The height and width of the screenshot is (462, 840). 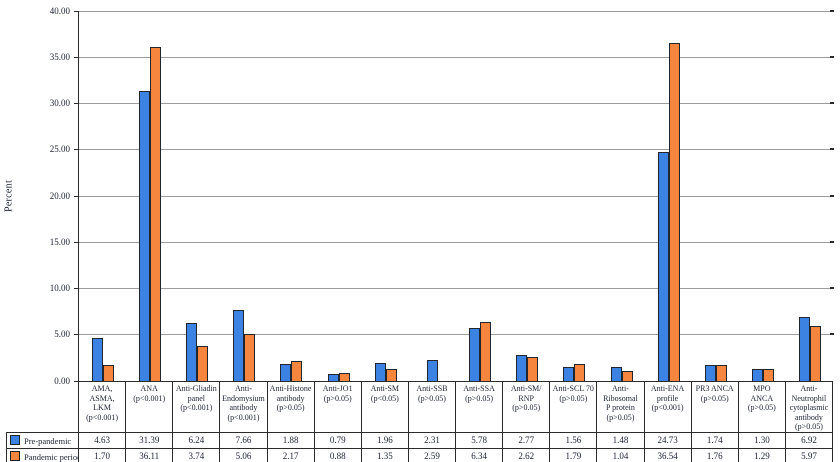 What do you see at coordinates (432, 407) in the screenshot?
I see `category-header-cell: Anti-SSB (p>0.05)` at bounding box center [432, 407].